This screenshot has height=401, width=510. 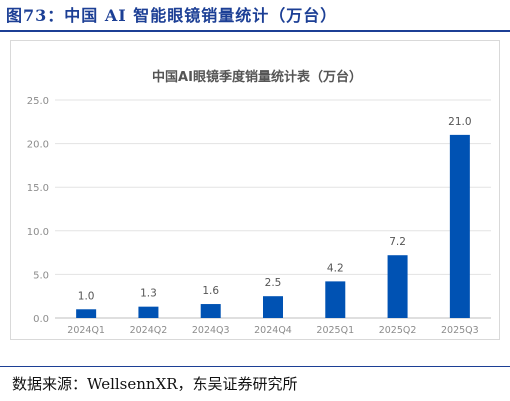 I want to click on data-label: 2.5, so click(x=273, y=283).